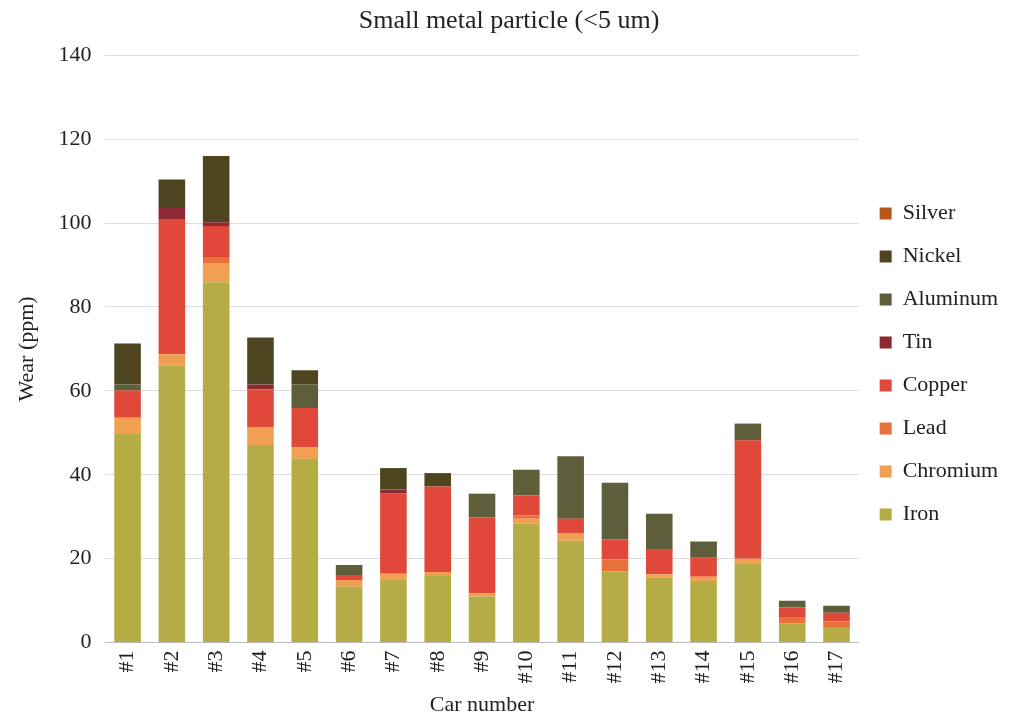  What do you see at coordinates (950, 470) in the screenshot?
I see `legend-label: Chromium` at bounding box center [950, 470].